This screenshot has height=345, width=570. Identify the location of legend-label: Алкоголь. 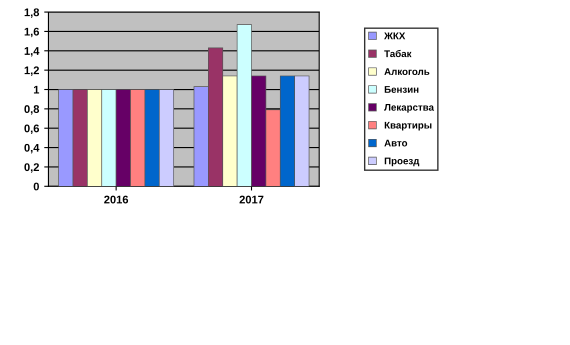
(407, 72).